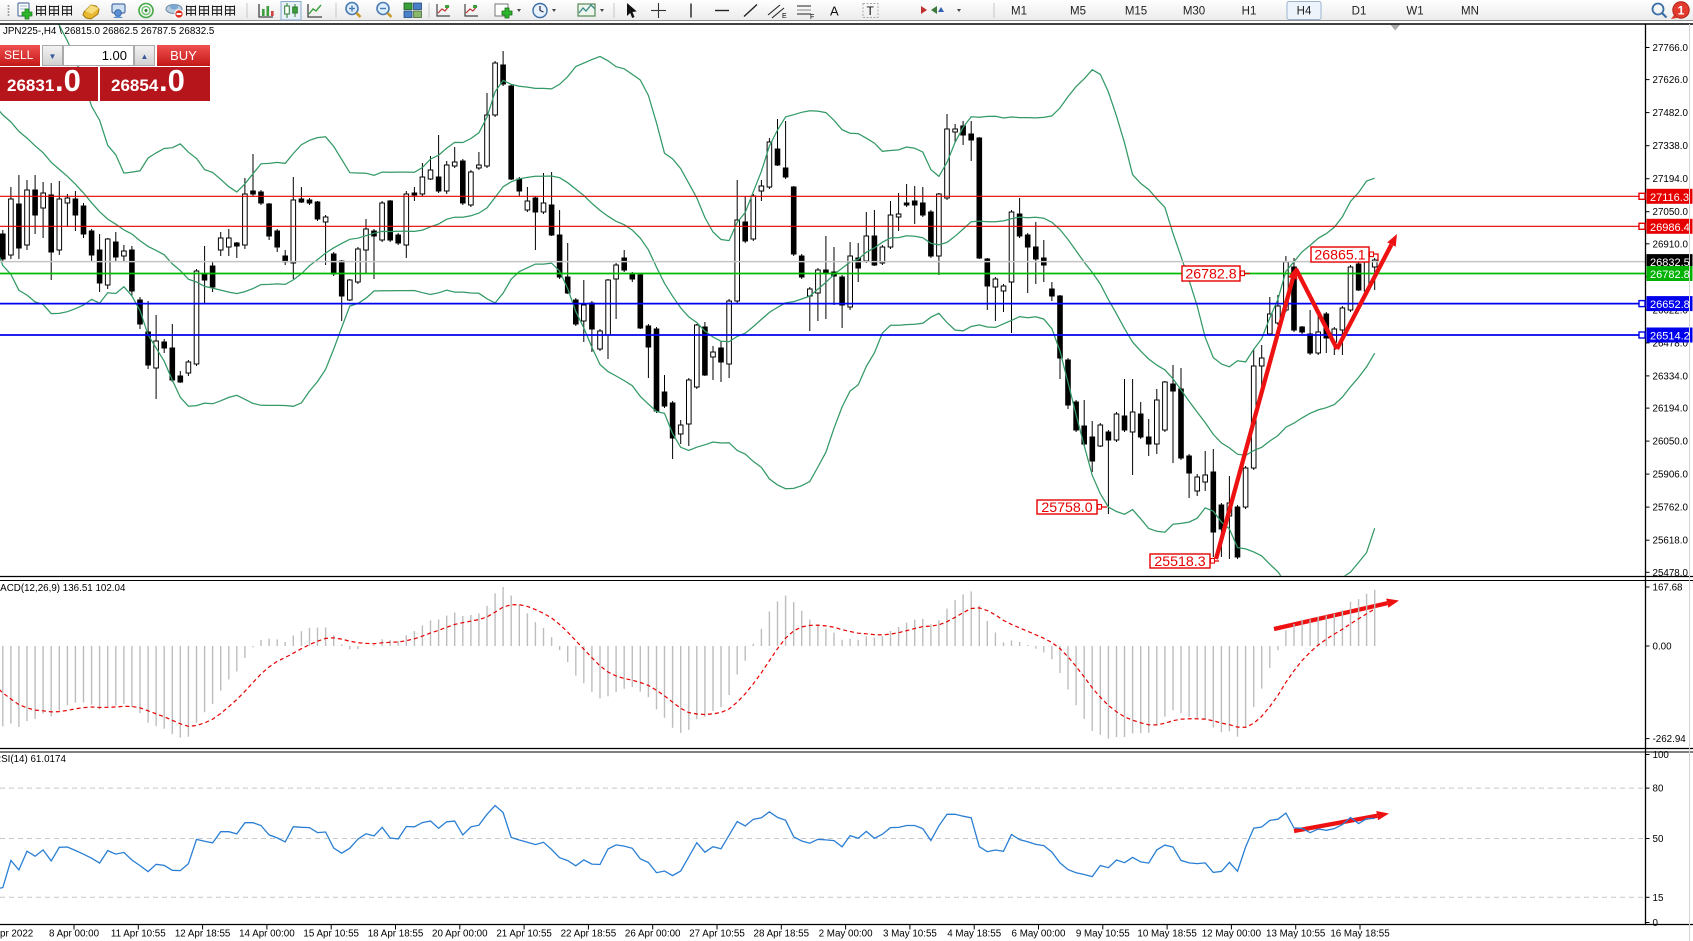 The width and height of the screenshot is (1693, 941). I want to click on svg-text: 18 Apr 18:55, so click(396, 934).